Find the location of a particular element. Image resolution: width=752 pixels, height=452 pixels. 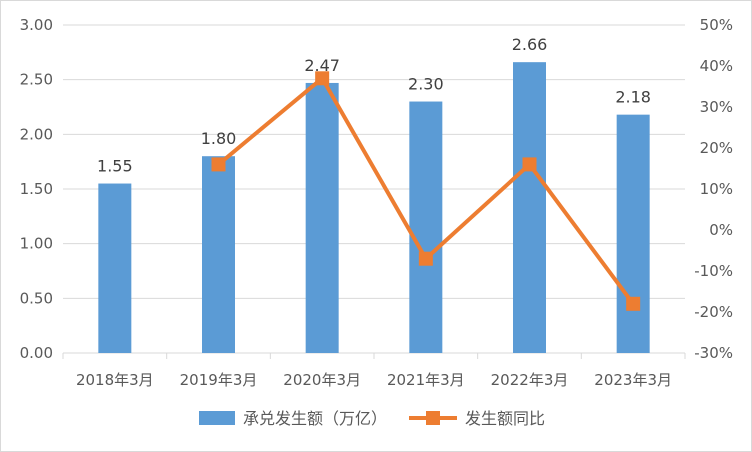

bar-data-label: 1.55 is located at coordinates (115, 166).